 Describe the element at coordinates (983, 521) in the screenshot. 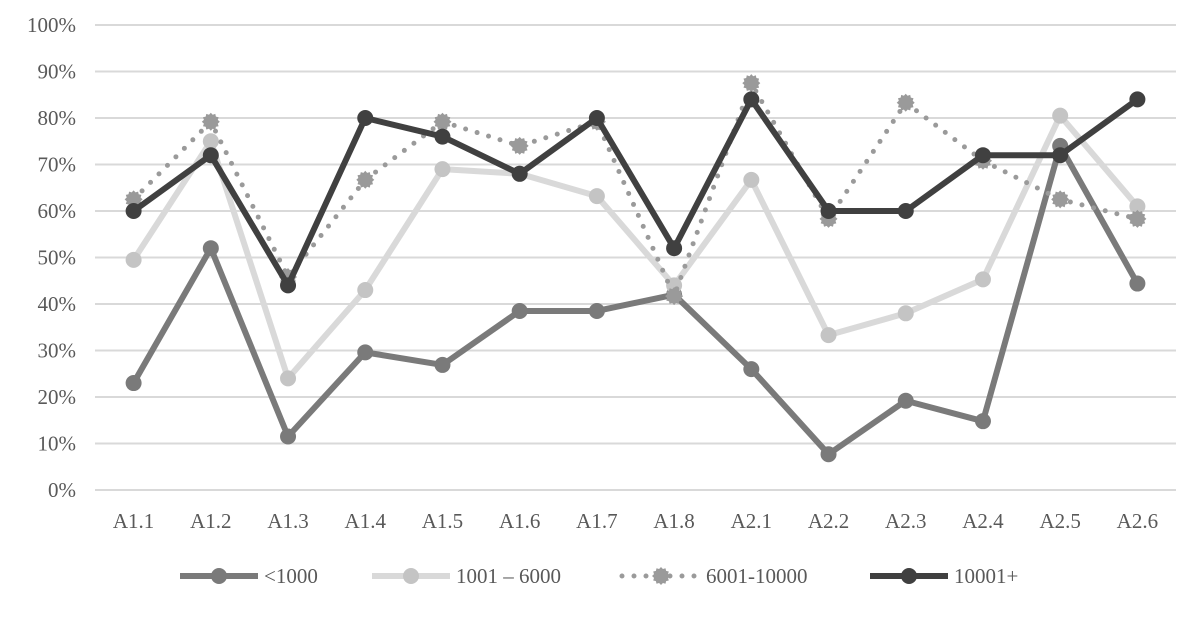

I see `x-tick-label: A2.4` at that location.